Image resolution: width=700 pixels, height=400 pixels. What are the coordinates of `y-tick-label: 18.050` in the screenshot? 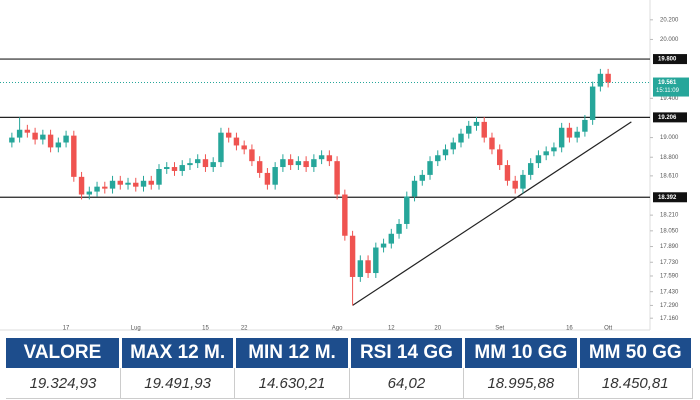 It's located at (669, 231).